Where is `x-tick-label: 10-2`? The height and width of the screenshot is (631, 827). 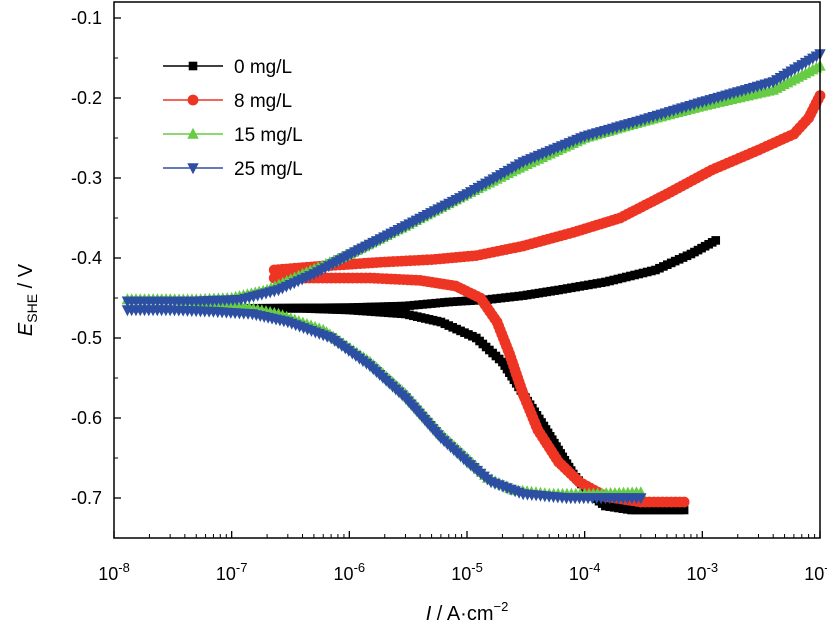
x-tick-label: 10-2 is located at coordinates (815, 572).